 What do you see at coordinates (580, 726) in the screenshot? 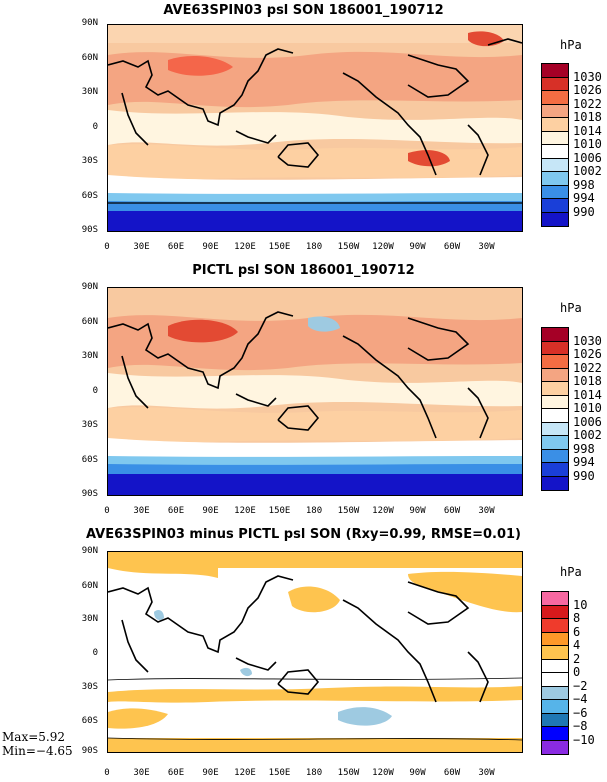
I see `colorbar-label: −8` at bounding box center [580, 726].